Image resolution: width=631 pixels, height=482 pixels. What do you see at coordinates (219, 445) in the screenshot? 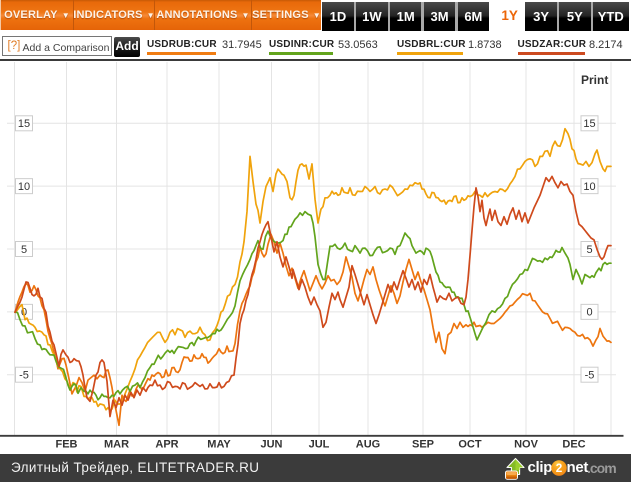
I see `svg-text: MAY` at bounding box center [219, 445].